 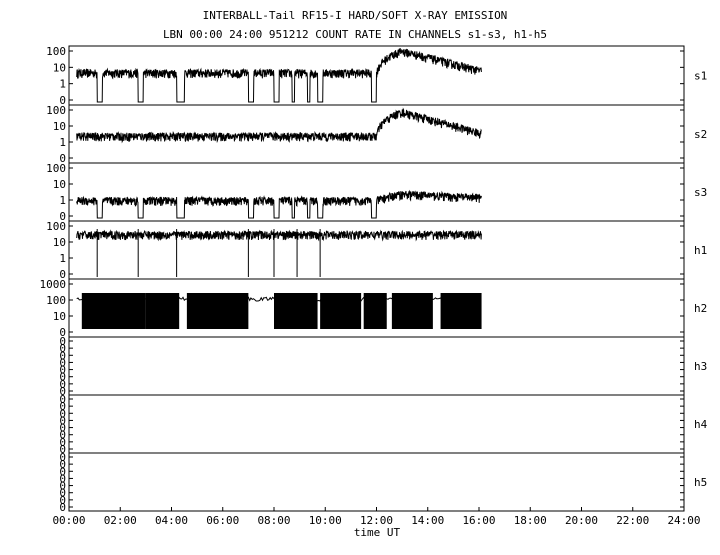 What do you see at coordinates (700, 76) in the screenshot?
I see `channel-label-s1: s1` at bounding box center [700, 76].